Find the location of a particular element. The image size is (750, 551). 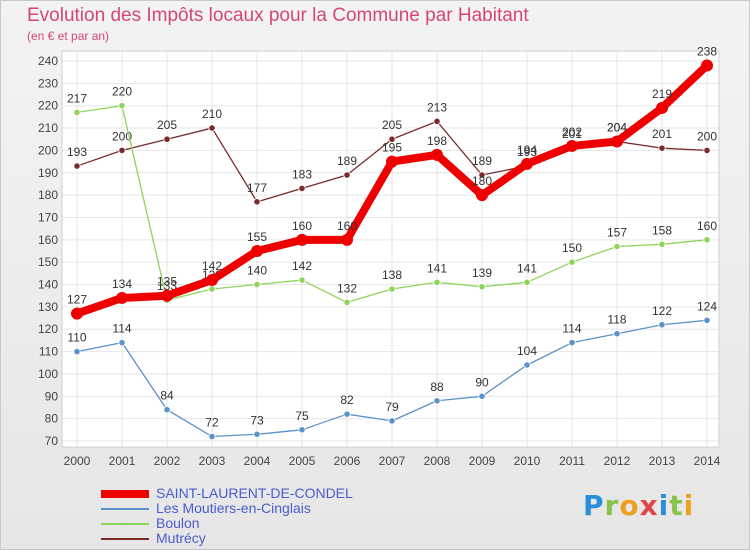

data-label: 201 is located at coordinates (662, 134).